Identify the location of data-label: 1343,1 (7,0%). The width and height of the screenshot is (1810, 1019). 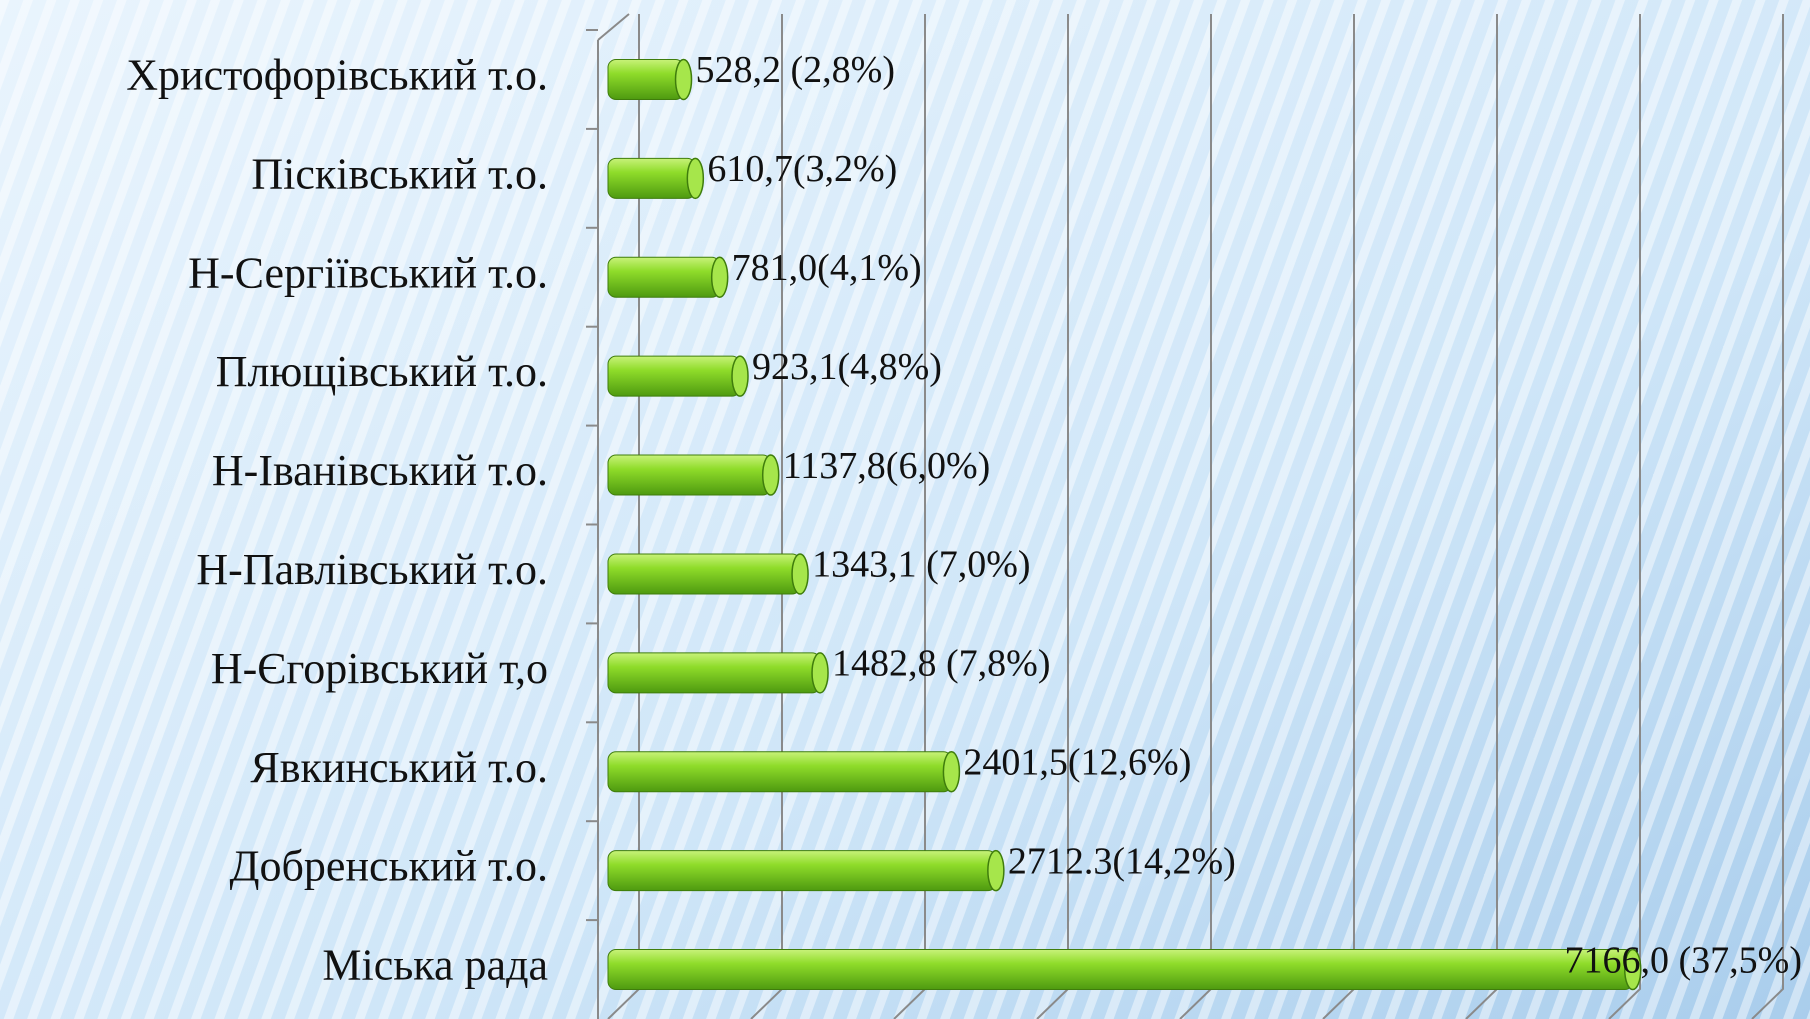
(921, 565).